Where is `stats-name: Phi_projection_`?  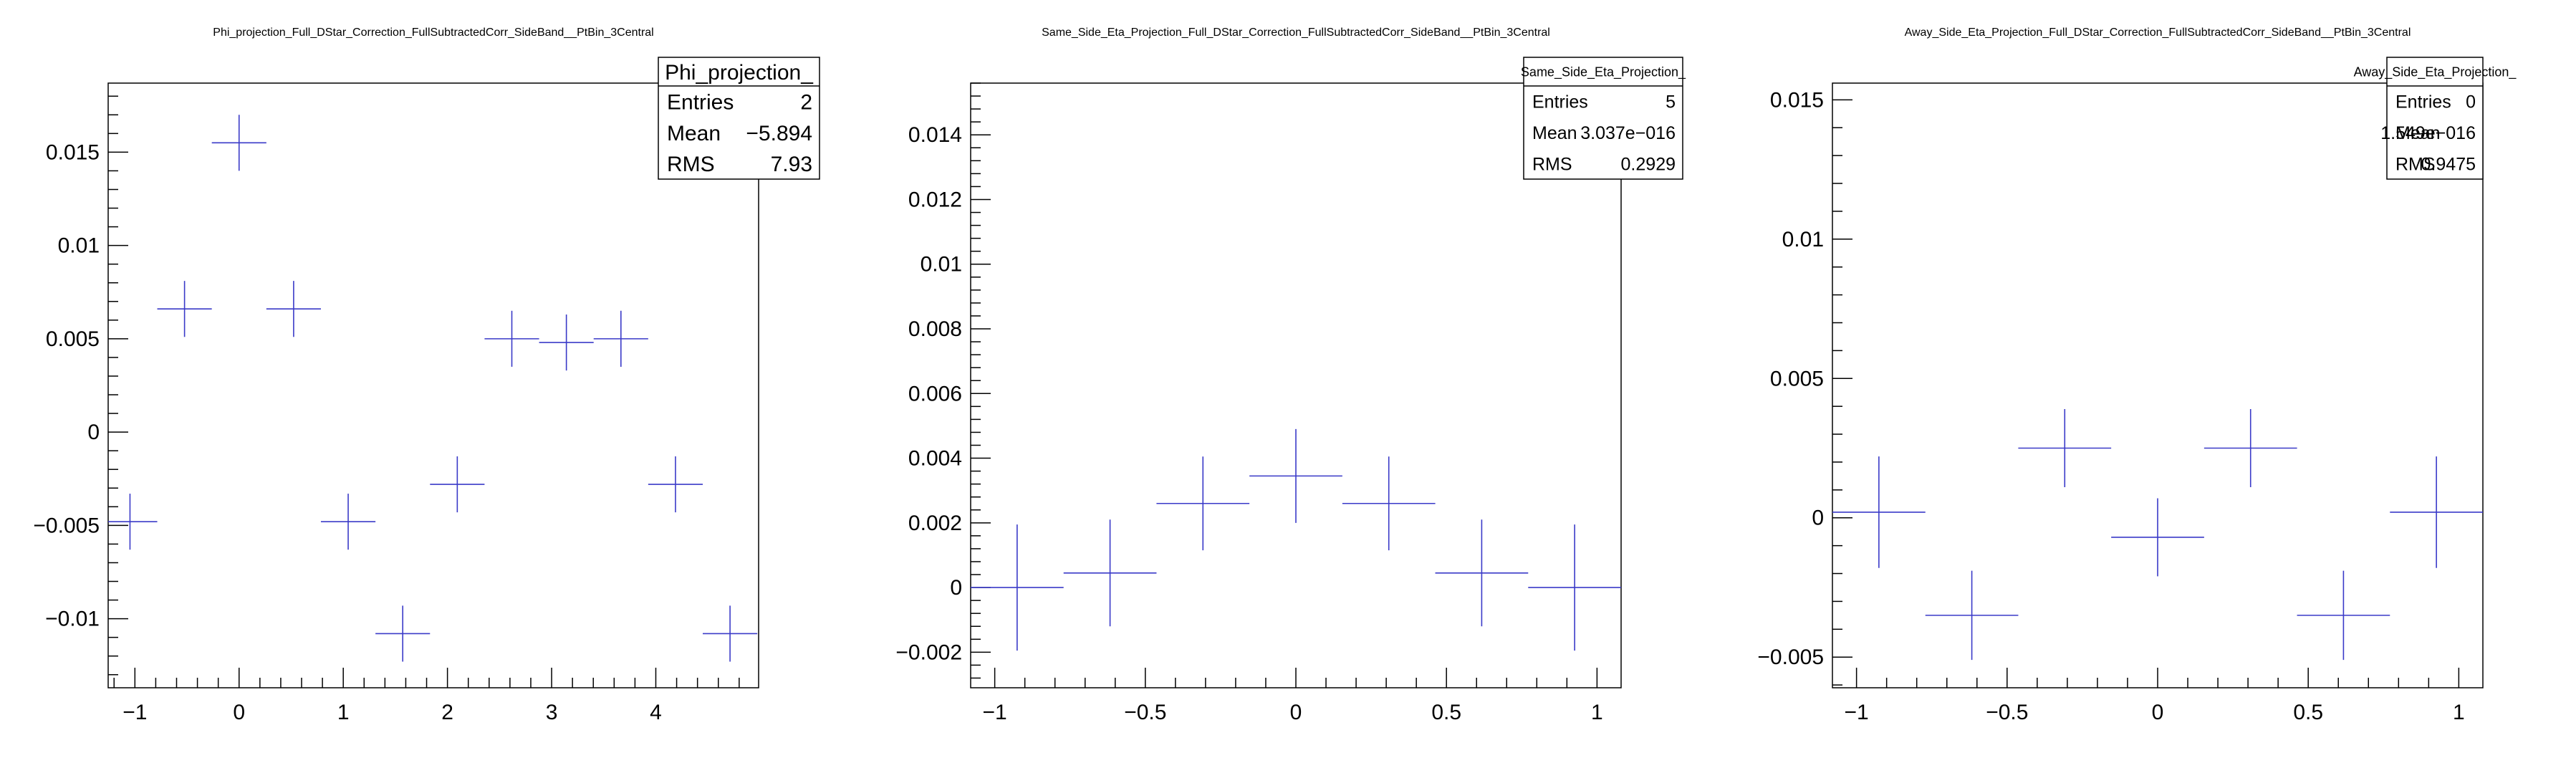
stats-name: Phi_projection_ is located at coordinates (739, 73).